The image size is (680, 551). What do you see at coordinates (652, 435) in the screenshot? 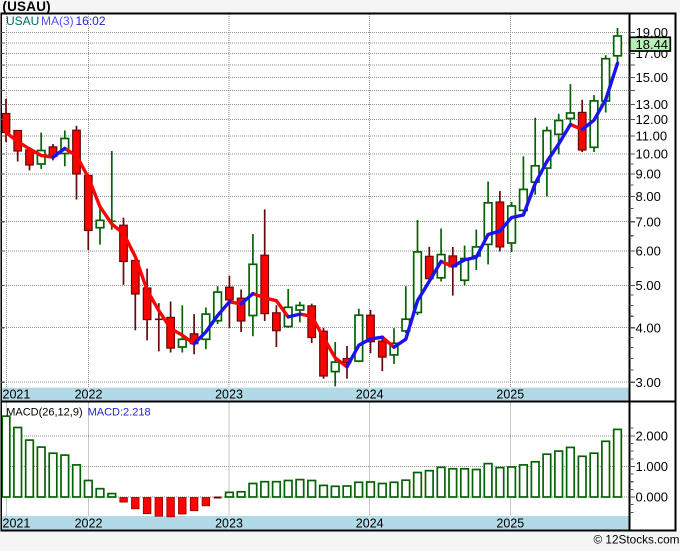
I see `svg-text: 2.000` at bounding box center [652, 435].